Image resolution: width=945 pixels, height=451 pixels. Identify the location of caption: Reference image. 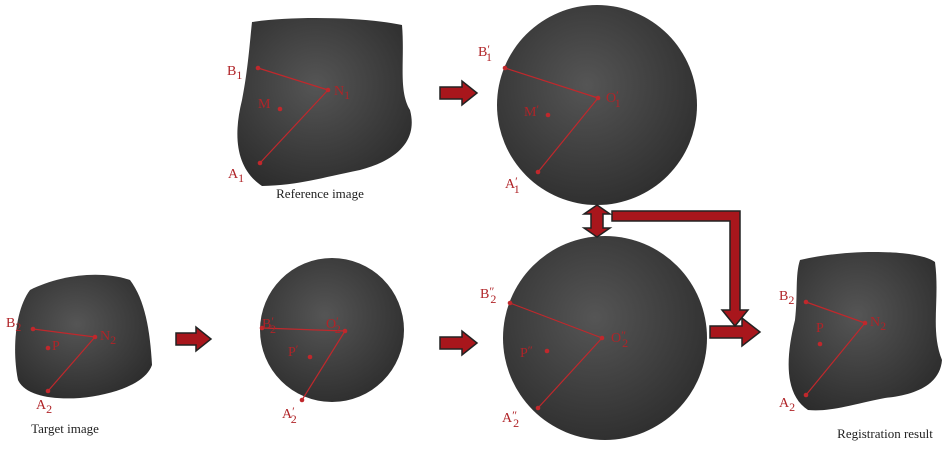
(320, 193).